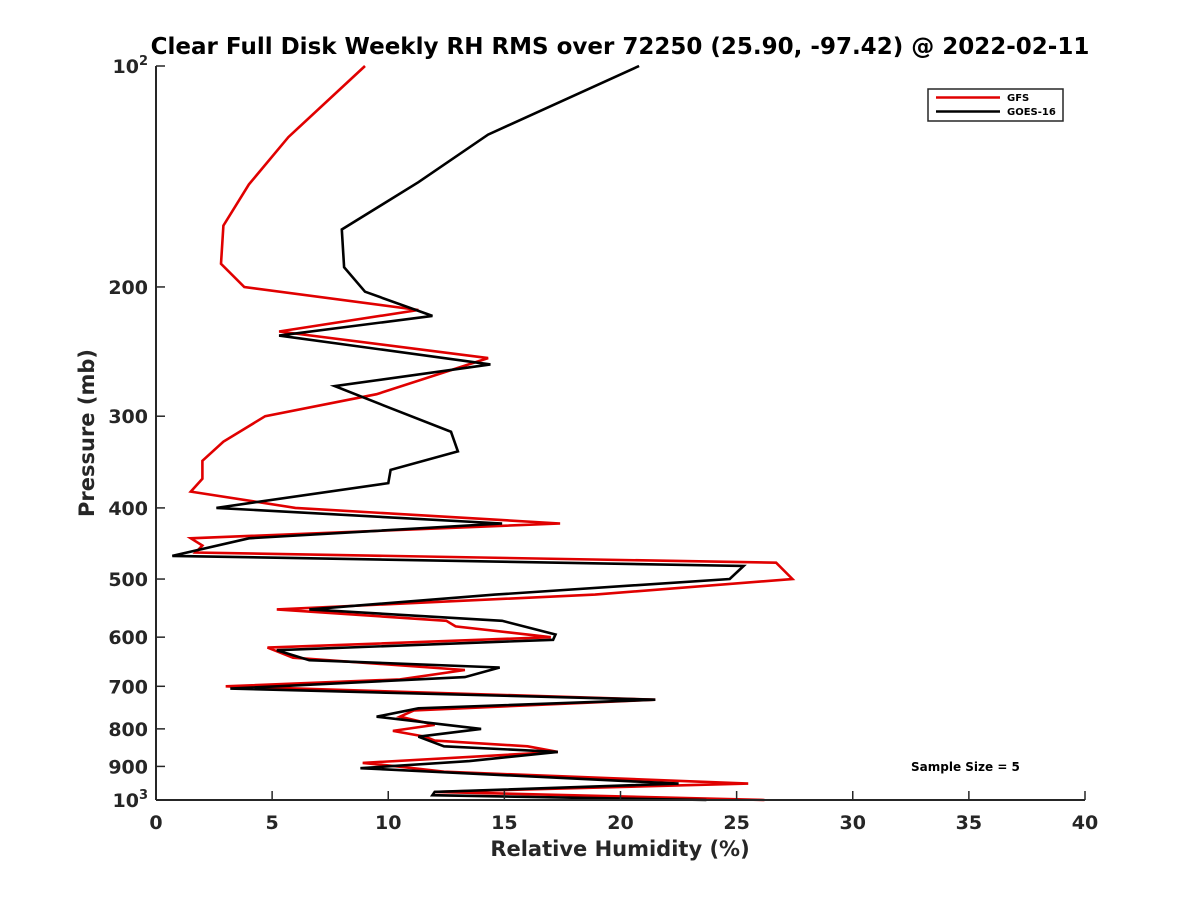  I want to click on legend: GFS GOES-16, so click(995, 105).